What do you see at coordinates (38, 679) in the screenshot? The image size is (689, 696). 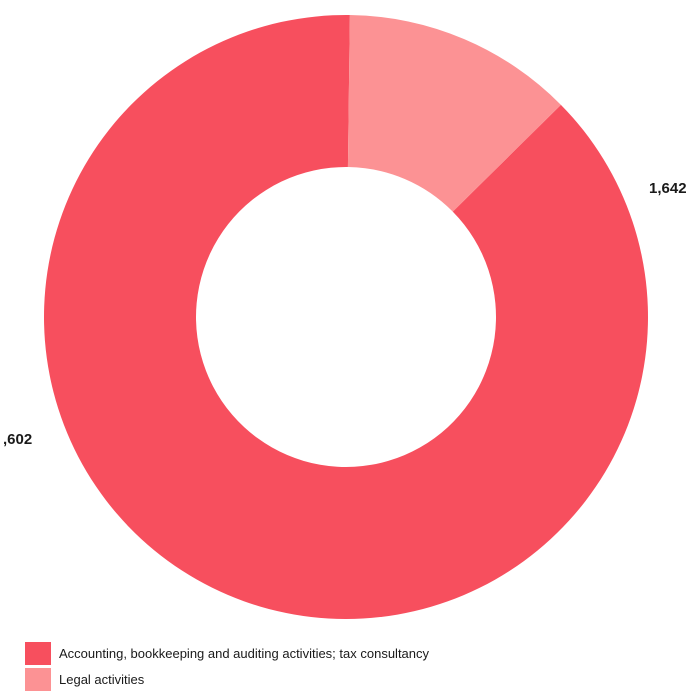 I see `legend-swatch-legal` at bounding box center [38, 679].